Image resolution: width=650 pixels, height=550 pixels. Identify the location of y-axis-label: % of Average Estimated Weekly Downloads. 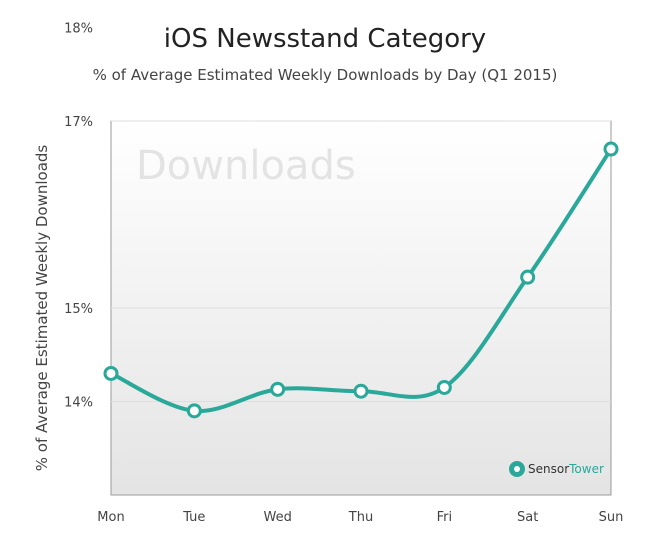
(42, 308).